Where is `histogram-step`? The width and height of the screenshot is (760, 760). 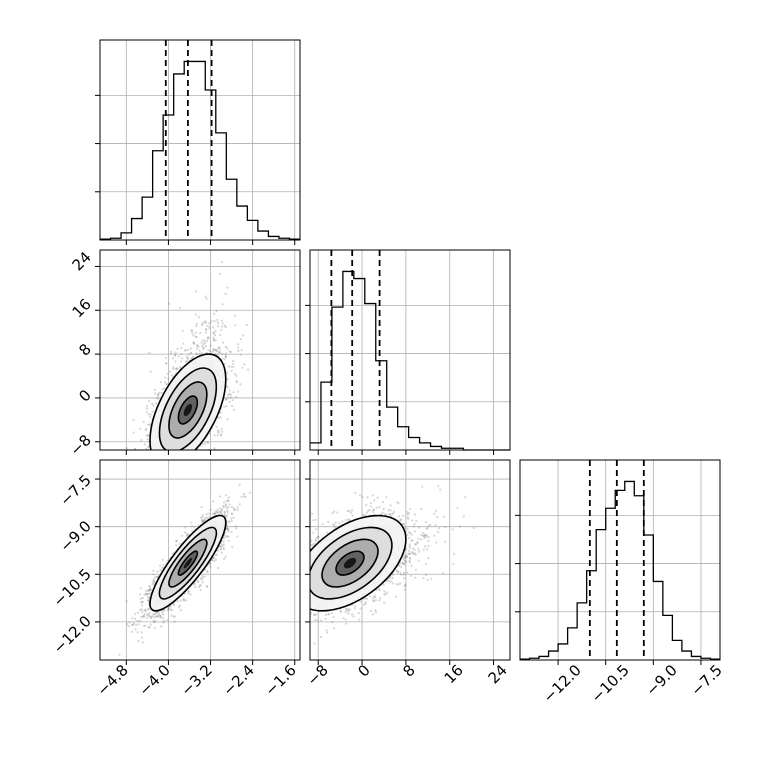 histogram-step is located at coordinates (410, 360).